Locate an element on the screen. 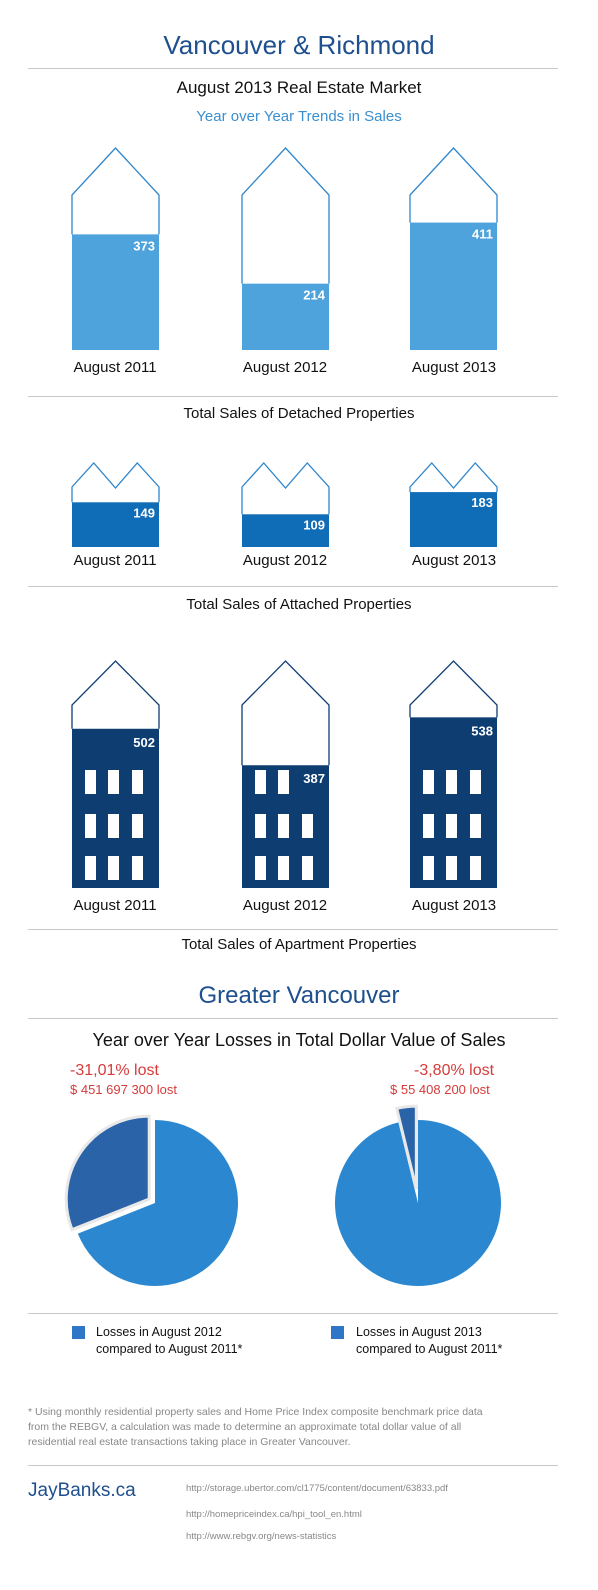 The image size is (598, 1590). detached-section-label: Total Sales of Detached Properties is located at coordinates (299, 413).